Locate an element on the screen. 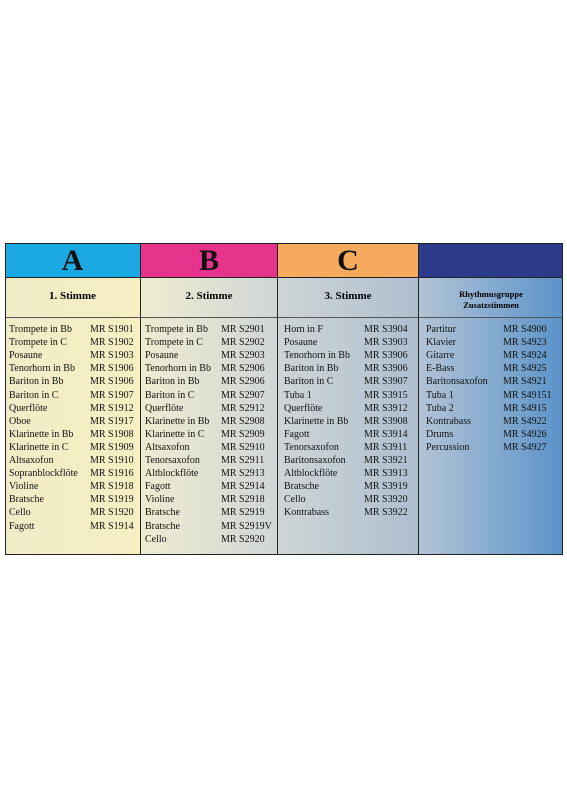 The image size is (567, 800). order-code: MR S2919V is located at coordinates (246, 526).